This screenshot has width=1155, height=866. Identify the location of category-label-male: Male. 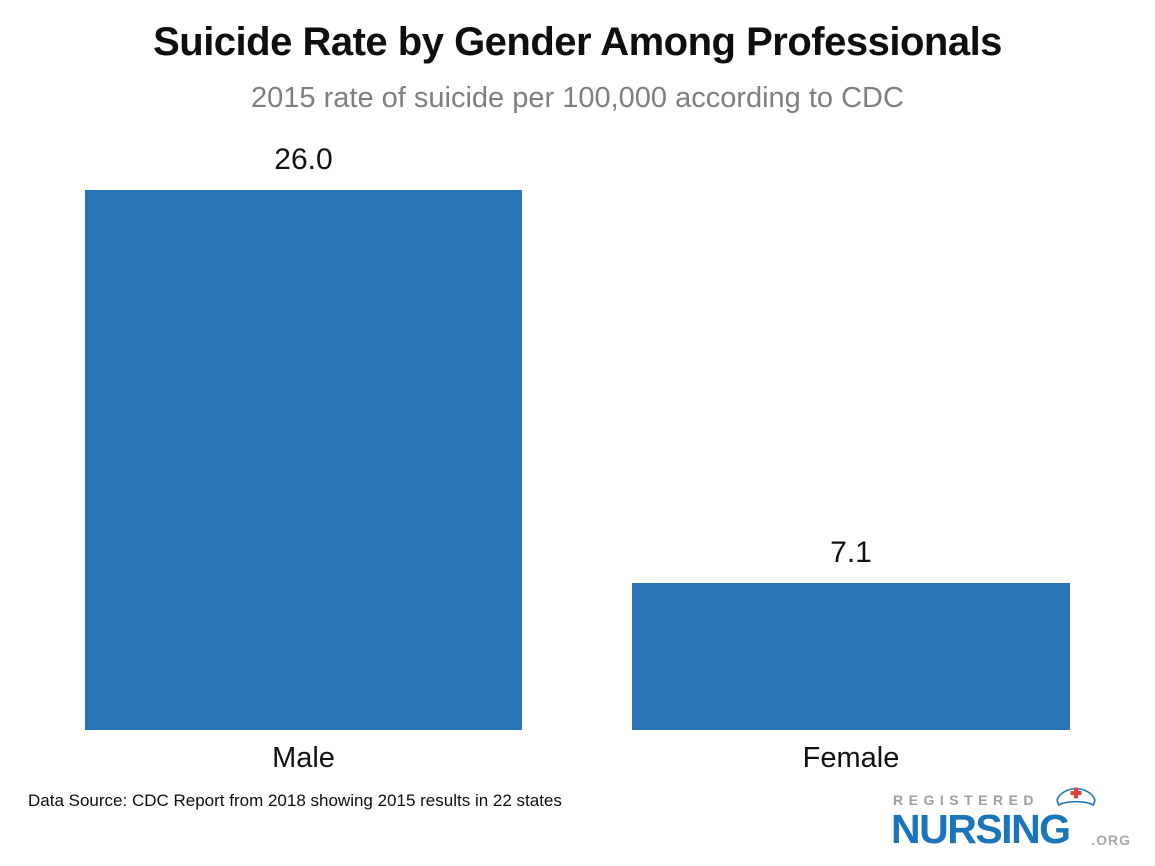
(303, 758).